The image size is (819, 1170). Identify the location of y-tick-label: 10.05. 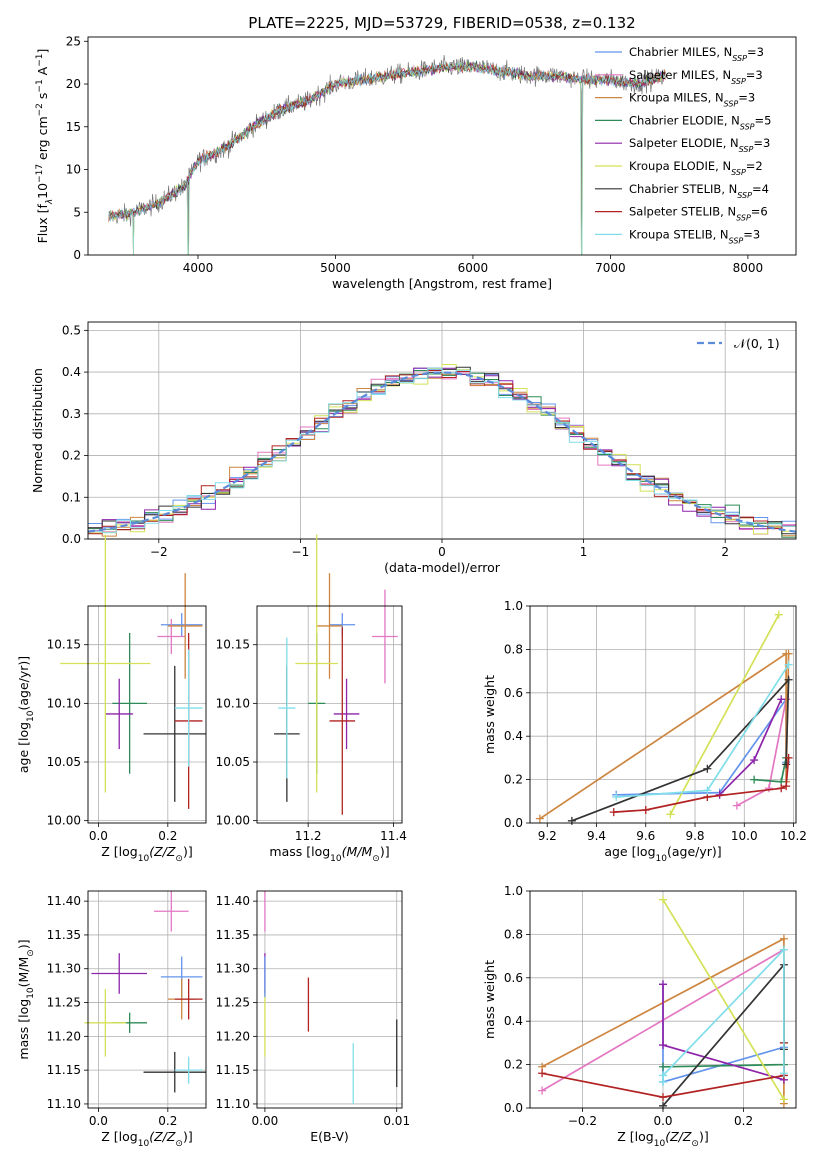
(233, 762).